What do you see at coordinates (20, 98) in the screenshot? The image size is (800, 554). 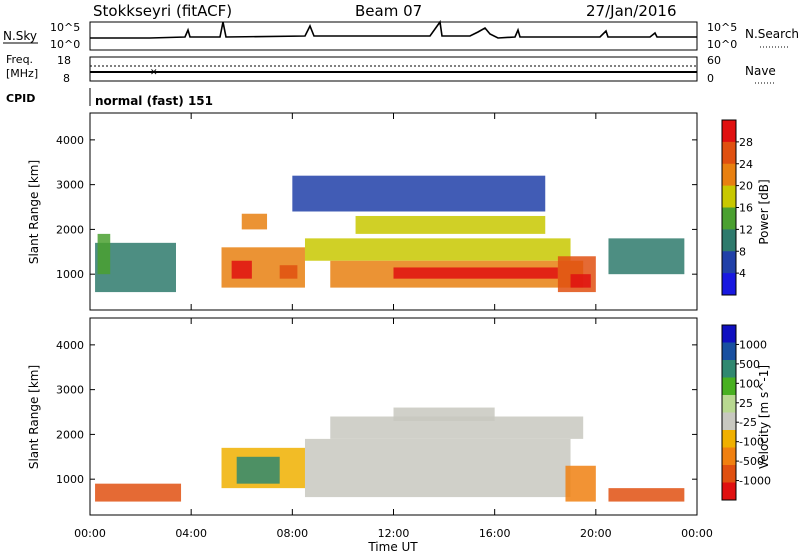 I see `cpid-label: CPID` at bounding box center [20, 98].